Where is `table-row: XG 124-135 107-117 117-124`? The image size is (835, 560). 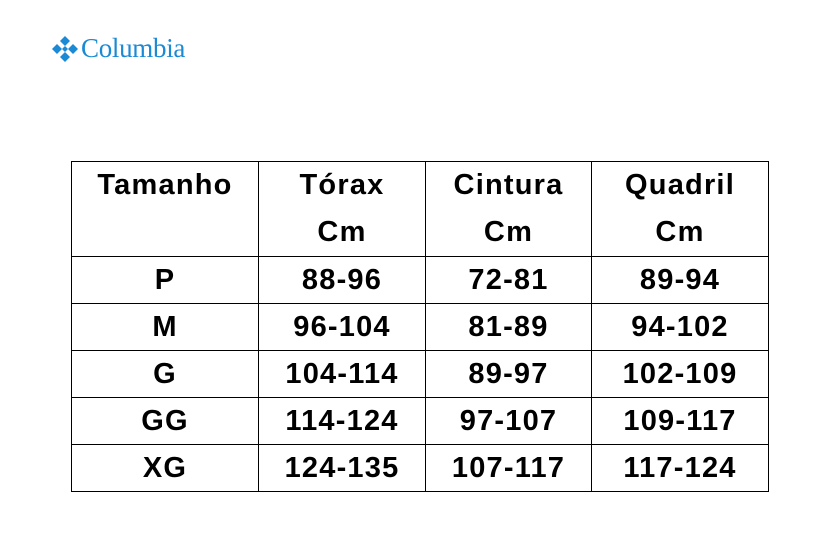
table-row: XG 124-135 107-117 117-124 is located at coordinates (420, 468).